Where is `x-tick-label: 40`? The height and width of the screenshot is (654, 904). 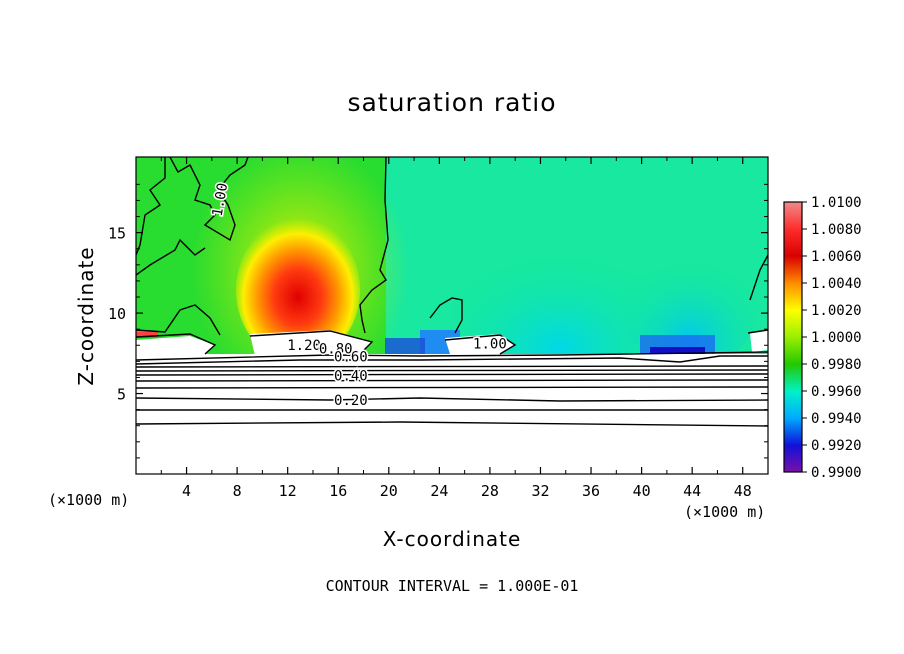
x-tick-label: 40 is located at coordinates (642, 491).